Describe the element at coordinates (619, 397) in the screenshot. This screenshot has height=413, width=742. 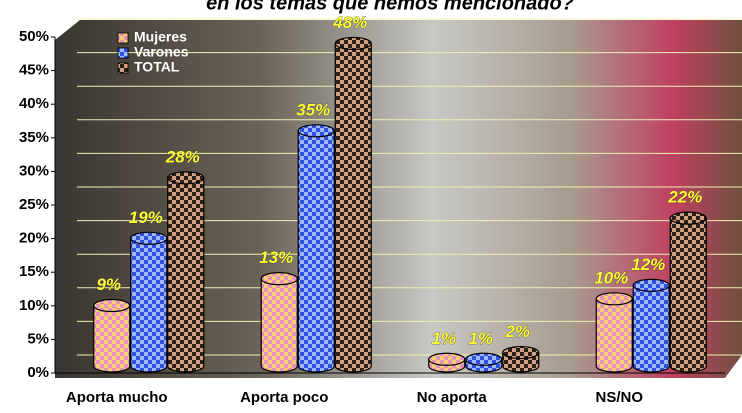
I see `x-tick-label: NS/NO` at that location.